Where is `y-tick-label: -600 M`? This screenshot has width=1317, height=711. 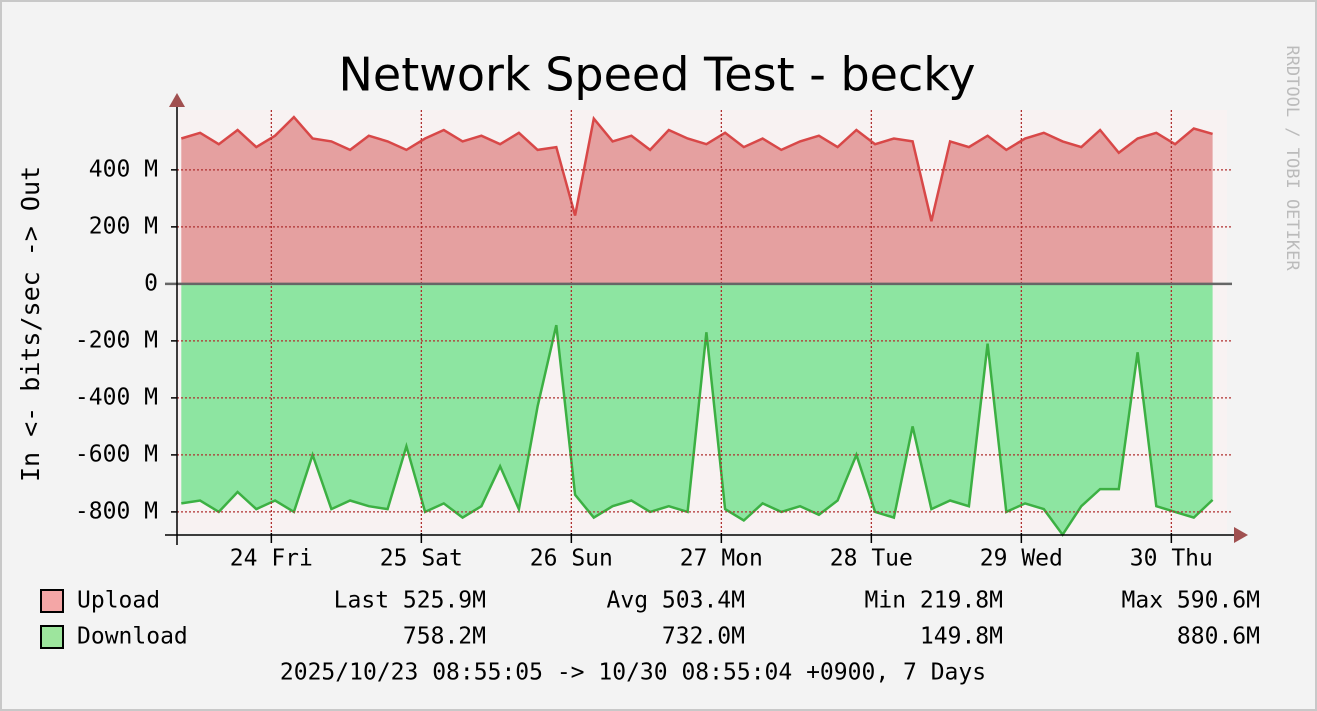
y-tick-label: -600 M is located at coordinates (116, 454).